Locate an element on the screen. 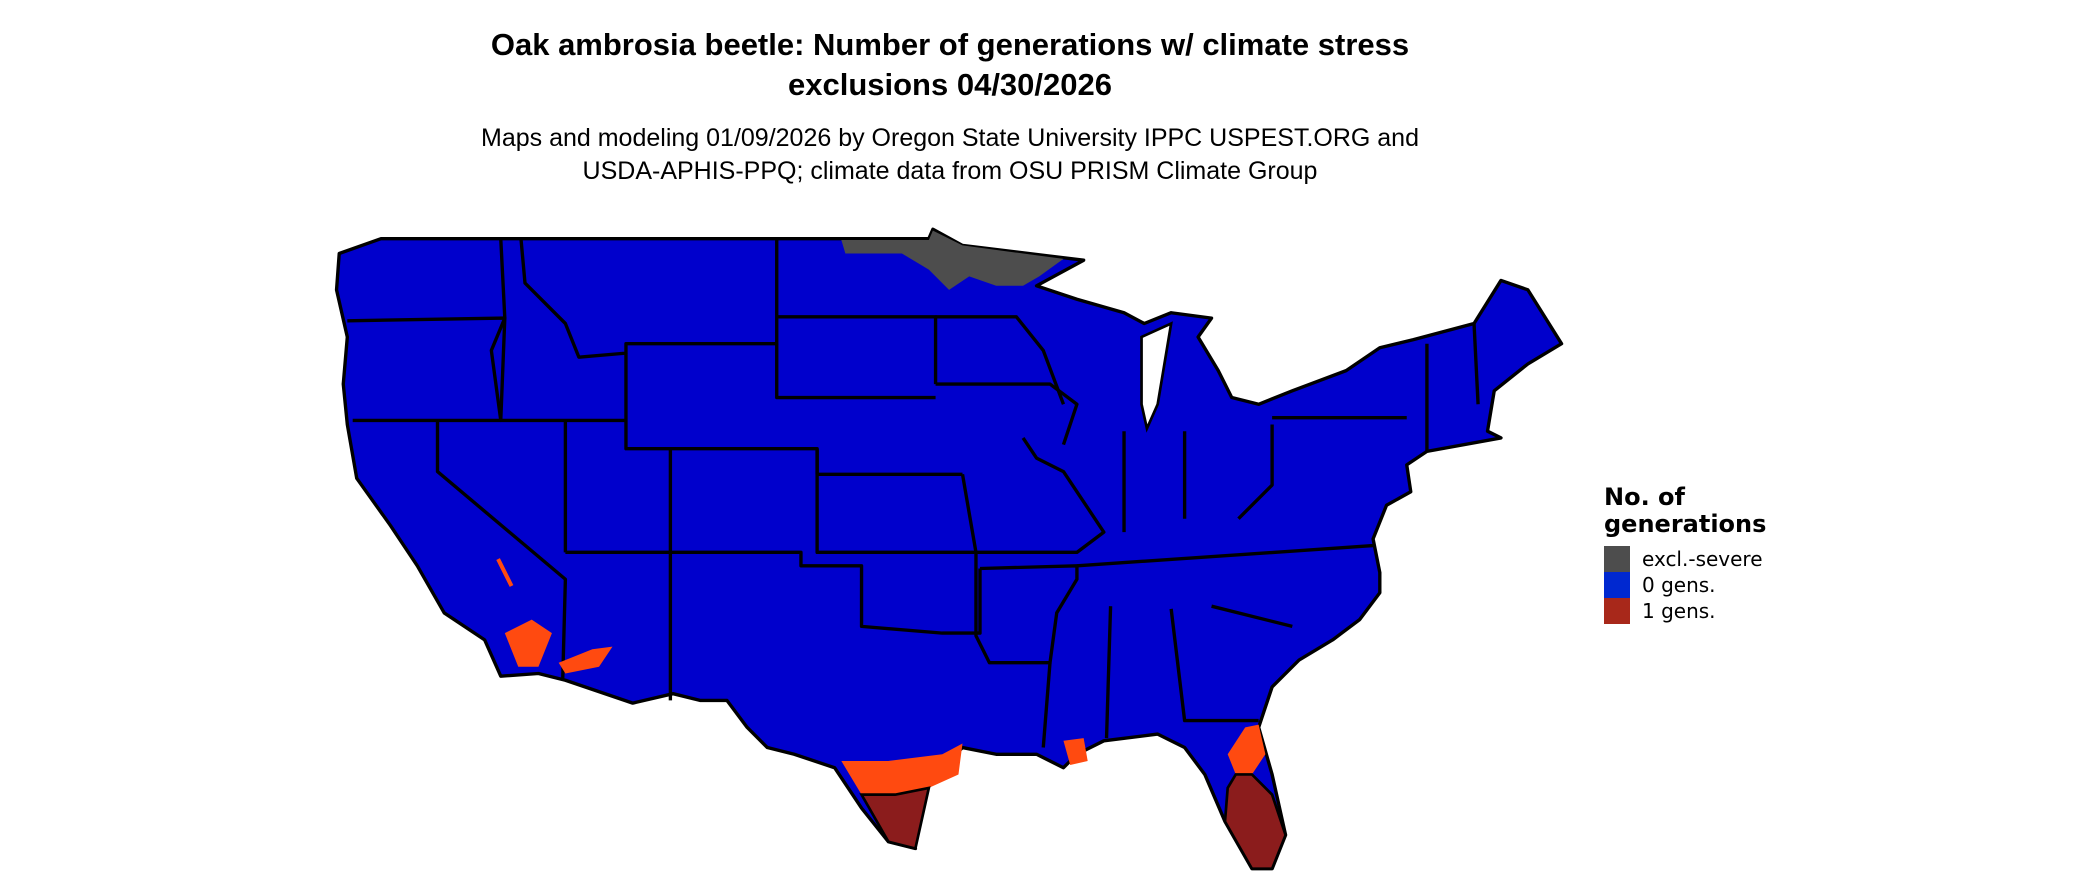 This screenshot has height=892, width=2100. legend-title-line2: generations is located at coordinates (1685, 524).